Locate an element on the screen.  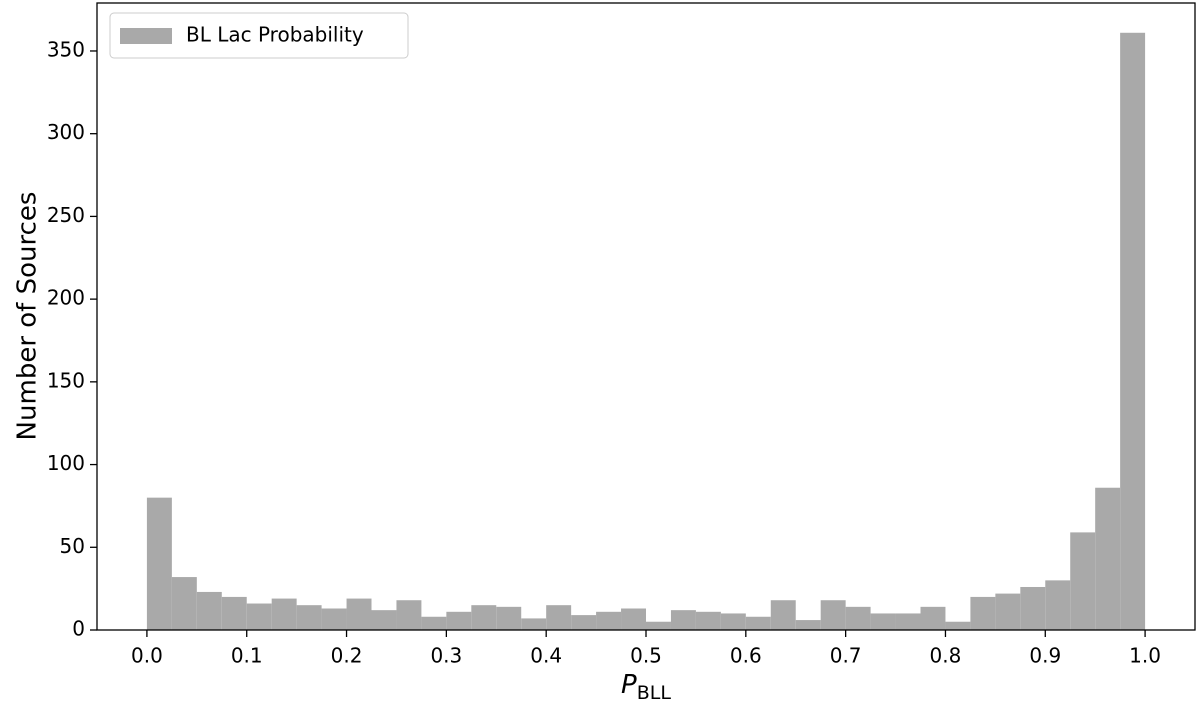
y-tick-label: 350 is located at coordinates (66, 49).